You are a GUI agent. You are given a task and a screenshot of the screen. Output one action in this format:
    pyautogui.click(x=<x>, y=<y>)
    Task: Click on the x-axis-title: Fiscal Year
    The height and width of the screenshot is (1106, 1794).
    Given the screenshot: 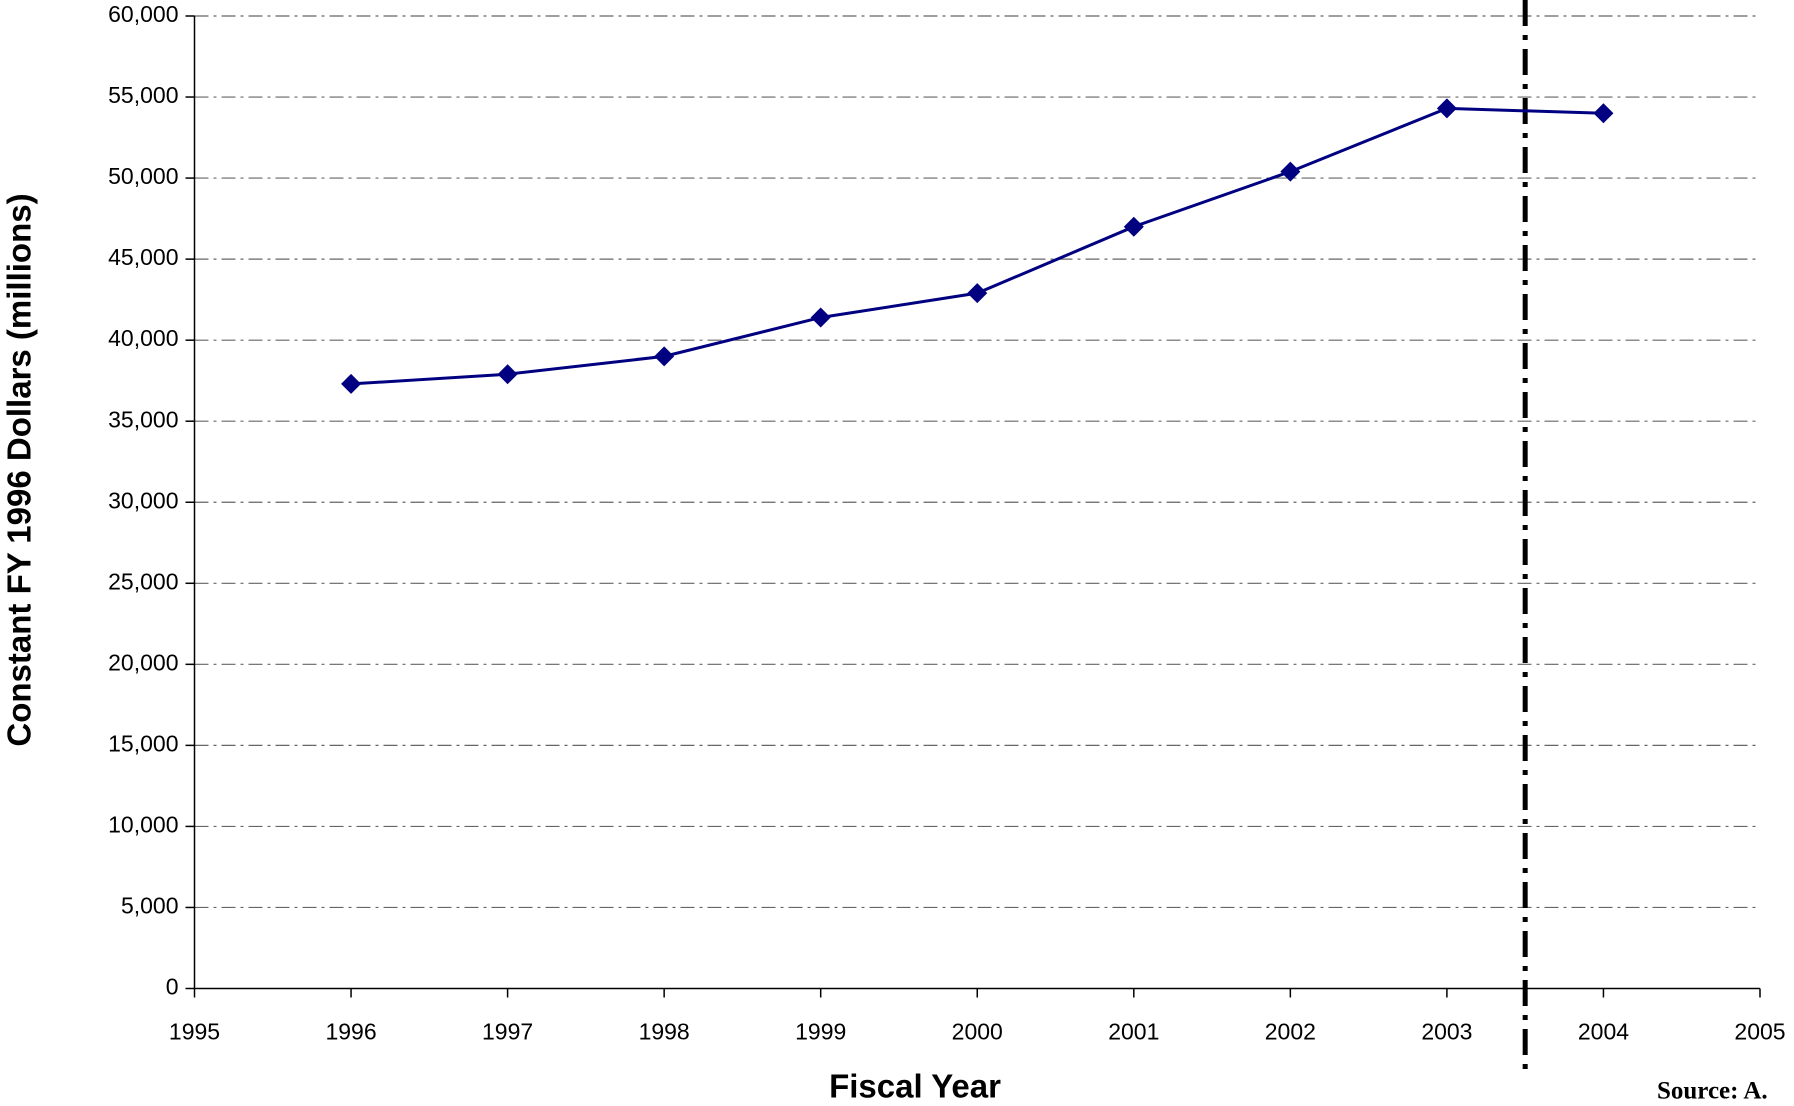 What is the action you would take?
    pyautogui.click(x=915, y=1086)
    